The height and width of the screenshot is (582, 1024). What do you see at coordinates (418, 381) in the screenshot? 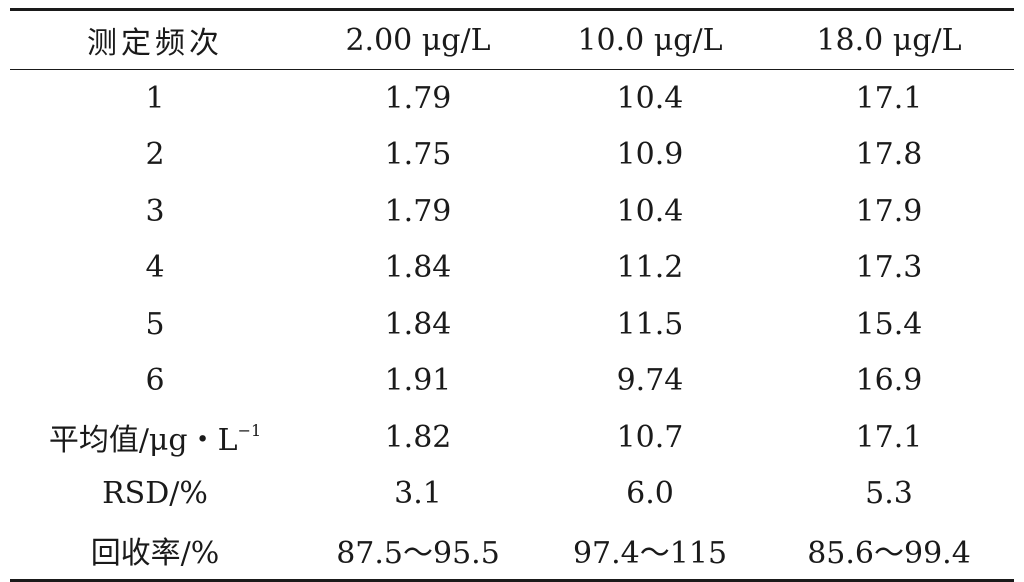
I see `table-cell: 1.91` at bounding box center [418, 381].